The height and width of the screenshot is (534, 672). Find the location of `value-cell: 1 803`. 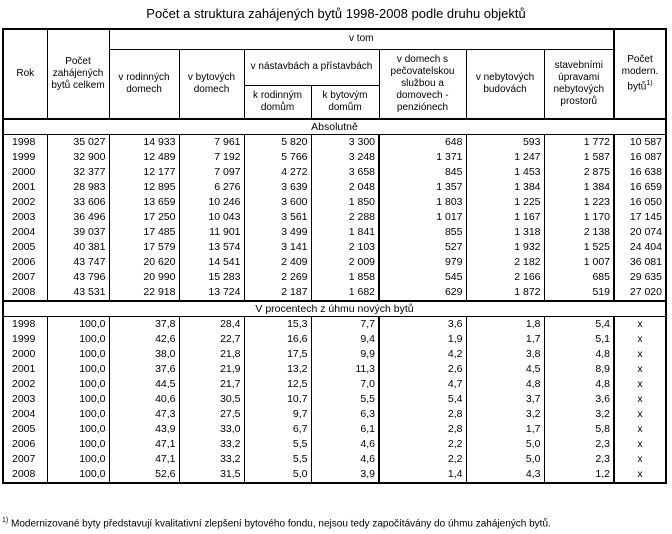

value-cell: 1 803 is located at coordinates (422, 202).